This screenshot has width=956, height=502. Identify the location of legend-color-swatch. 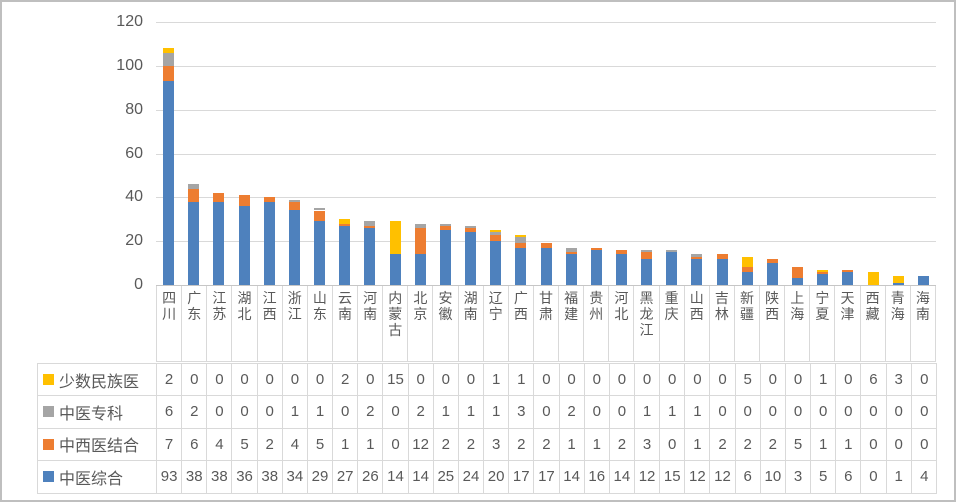
(48, 477).